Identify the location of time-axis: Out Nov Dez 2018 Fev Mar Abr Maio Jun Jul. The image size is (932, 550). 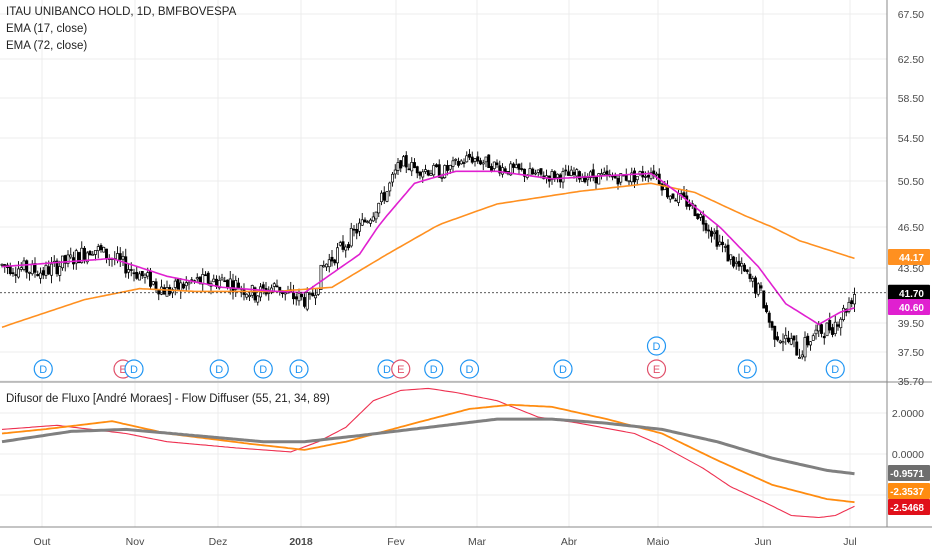
(445, 542).